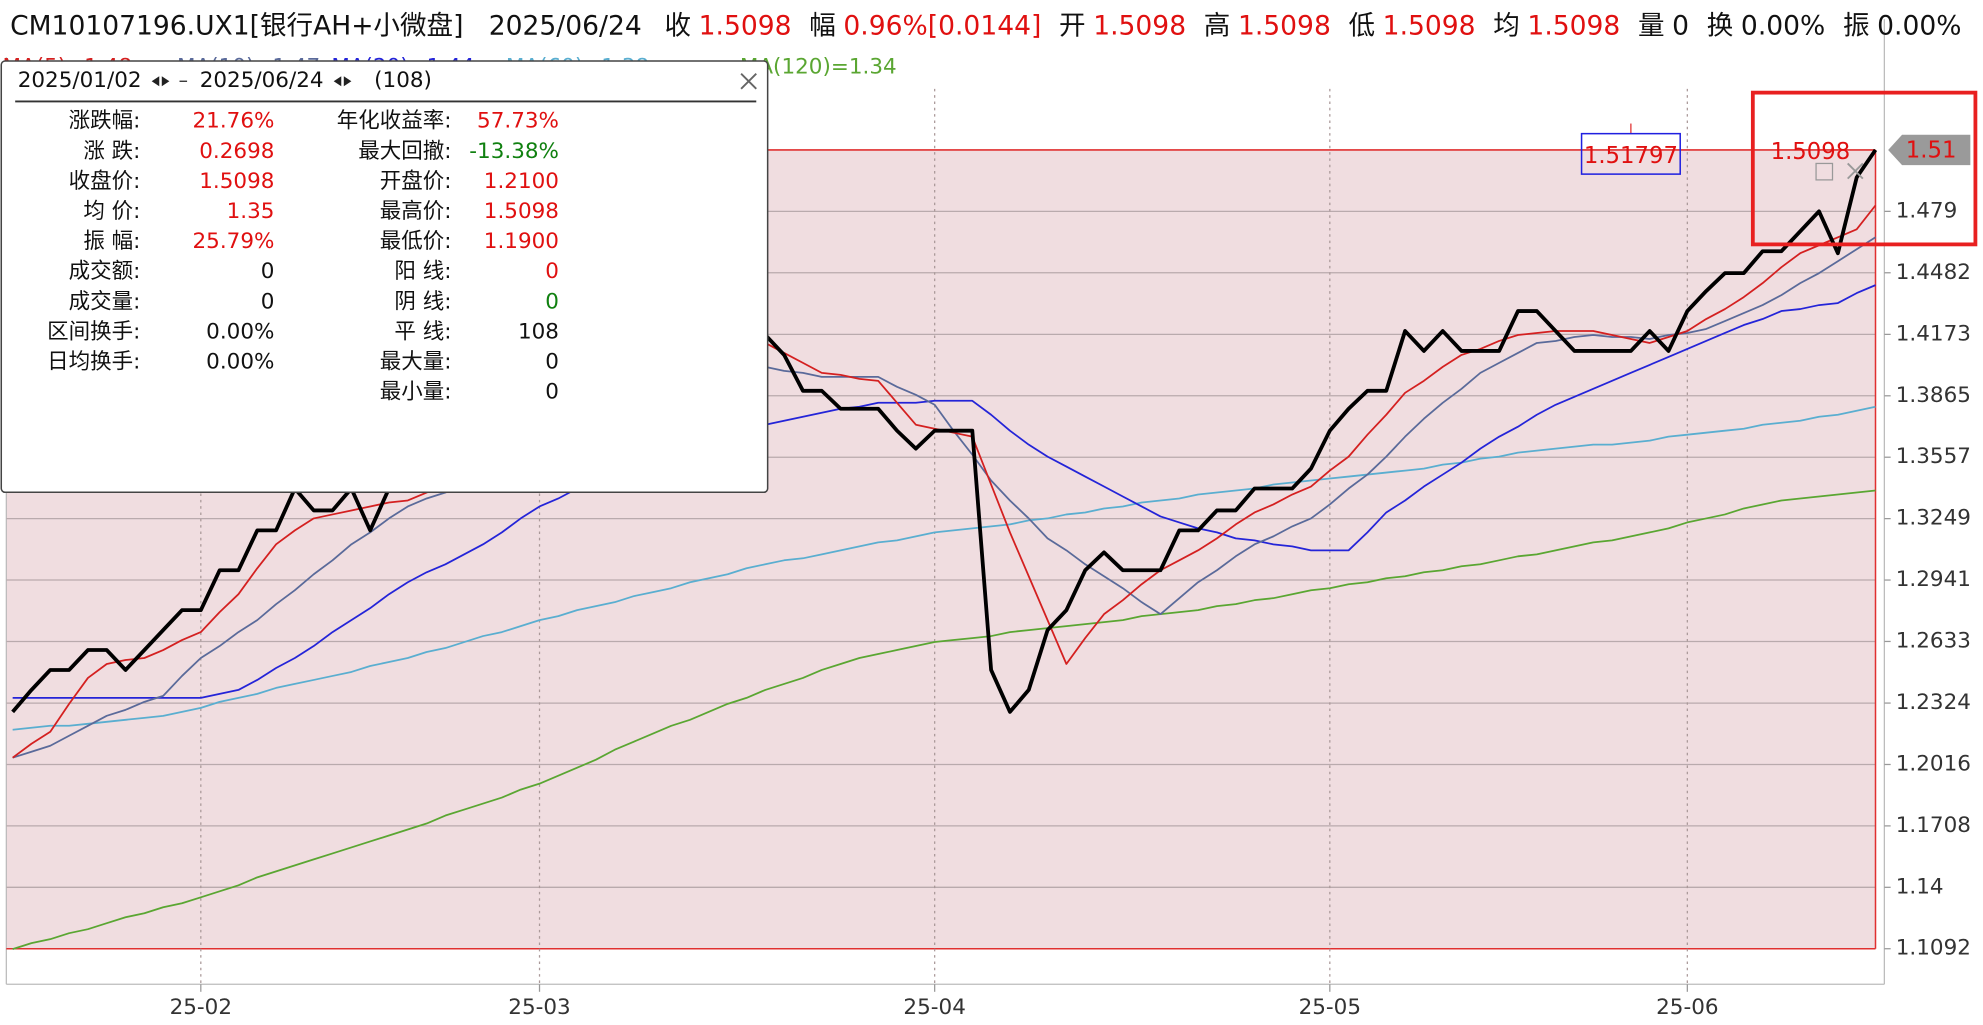 This screenshot has width=1983, height=1025. What do you see at coordinates (105, 121) in the screenshot?
I see `stat-label: 涨跌幅:` at bounding box center [105, 121].